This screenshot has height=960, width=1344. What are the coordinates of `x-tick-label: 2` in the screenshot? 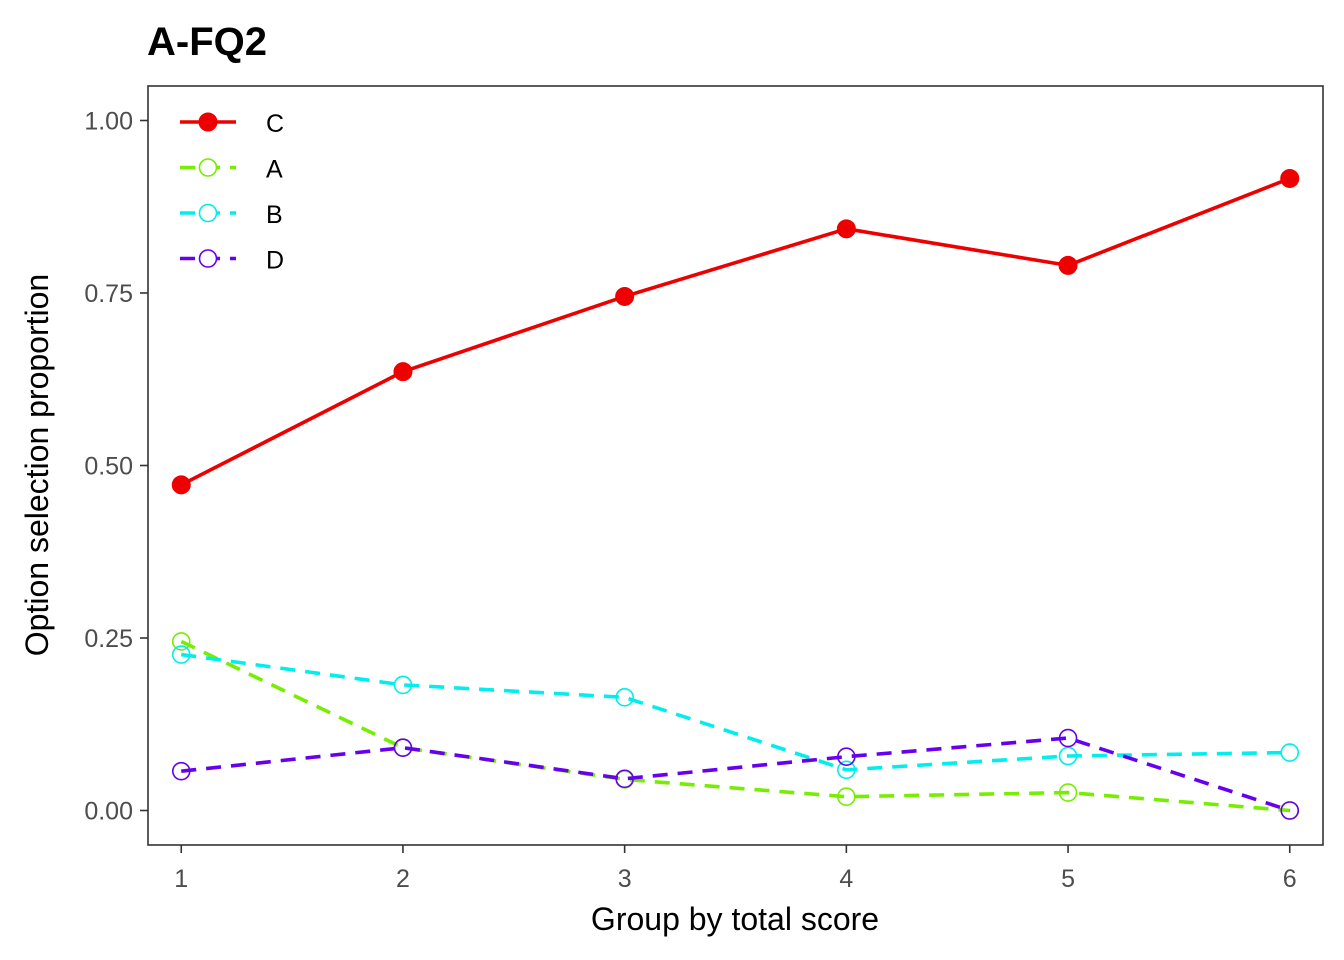 It's located at (403, 879).